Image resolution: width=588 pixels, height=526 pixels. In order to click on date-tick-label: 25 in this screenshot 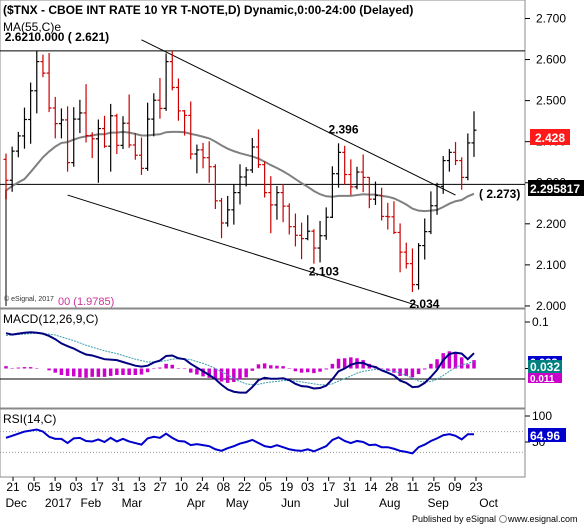, I will do `click(434, 487)`.